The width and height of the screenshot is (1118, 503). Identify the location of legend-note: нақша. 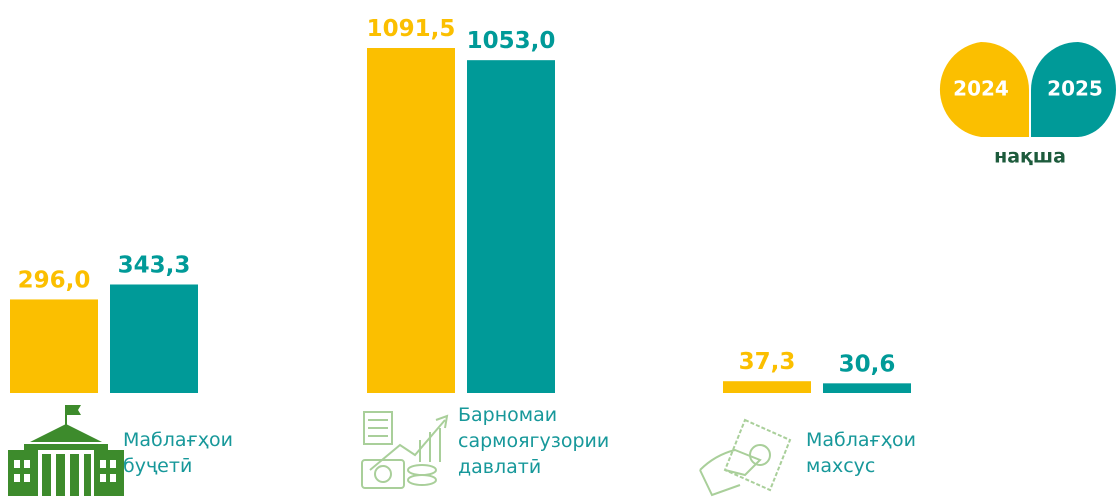
(1030, 157).